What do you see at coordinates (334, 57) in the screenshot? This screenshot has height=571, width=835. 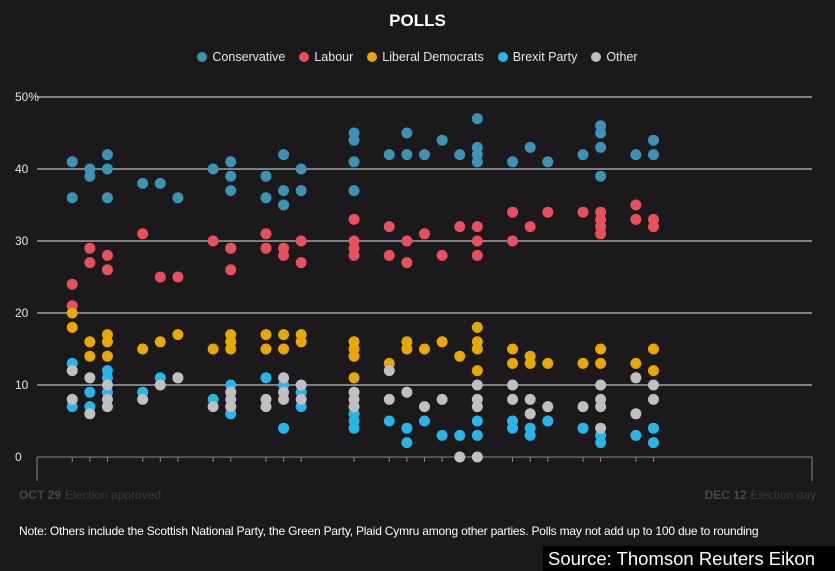 I see `legend-label: Labour` at bounding box center [334, 57].